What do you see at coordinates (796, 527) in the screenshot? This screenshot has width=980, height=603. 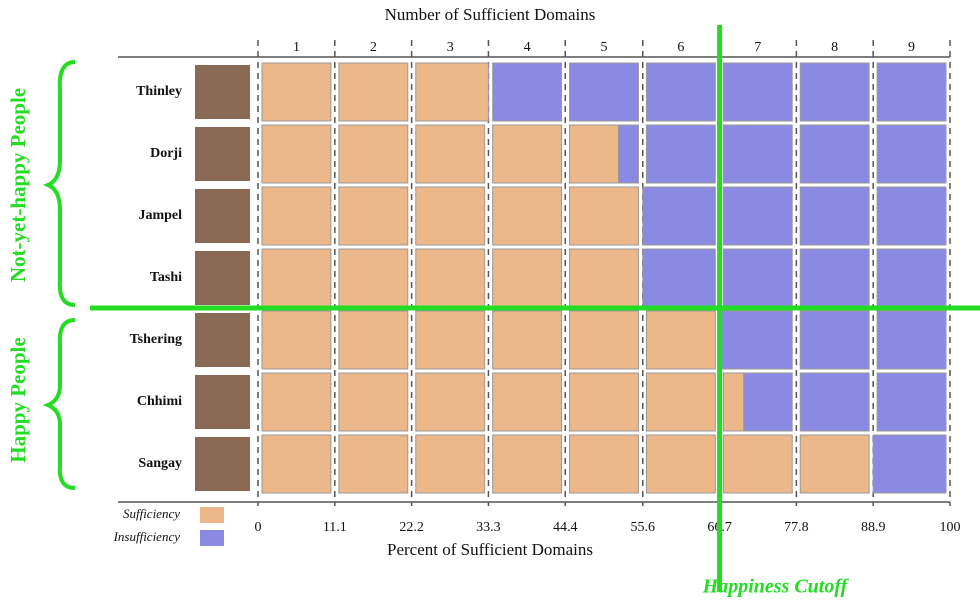 I see `x-tick-label: 77.8` at bounding box center [796, 527].